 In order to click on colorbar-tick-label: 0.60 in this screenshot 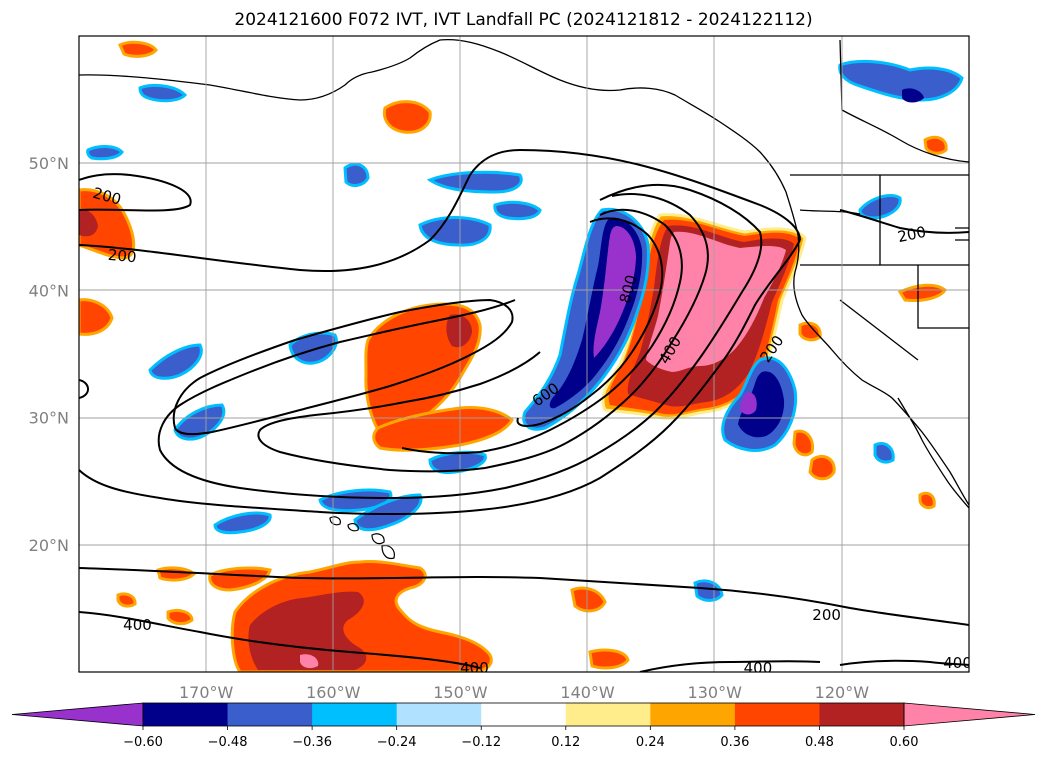, I will do `click(904, 742)`.